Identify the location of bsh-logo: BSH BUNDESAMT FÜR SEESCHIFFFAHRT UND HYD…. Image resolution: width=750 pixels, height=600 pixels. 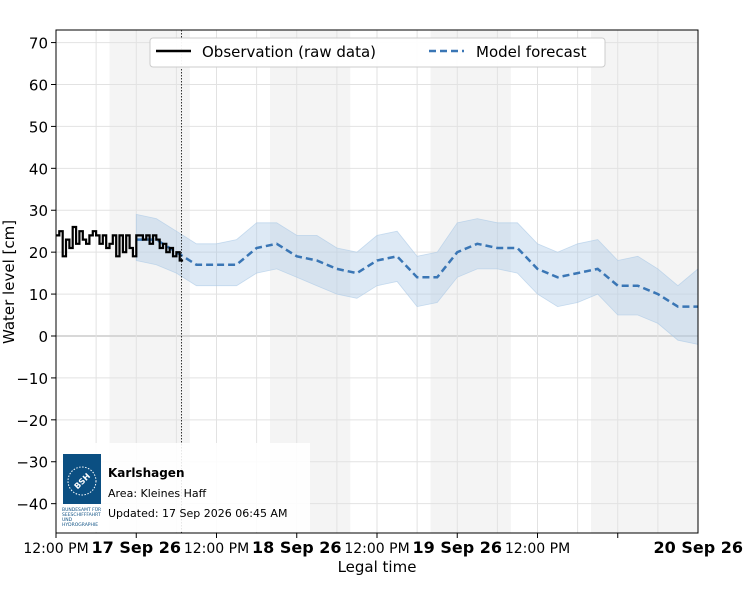
(81, 491).